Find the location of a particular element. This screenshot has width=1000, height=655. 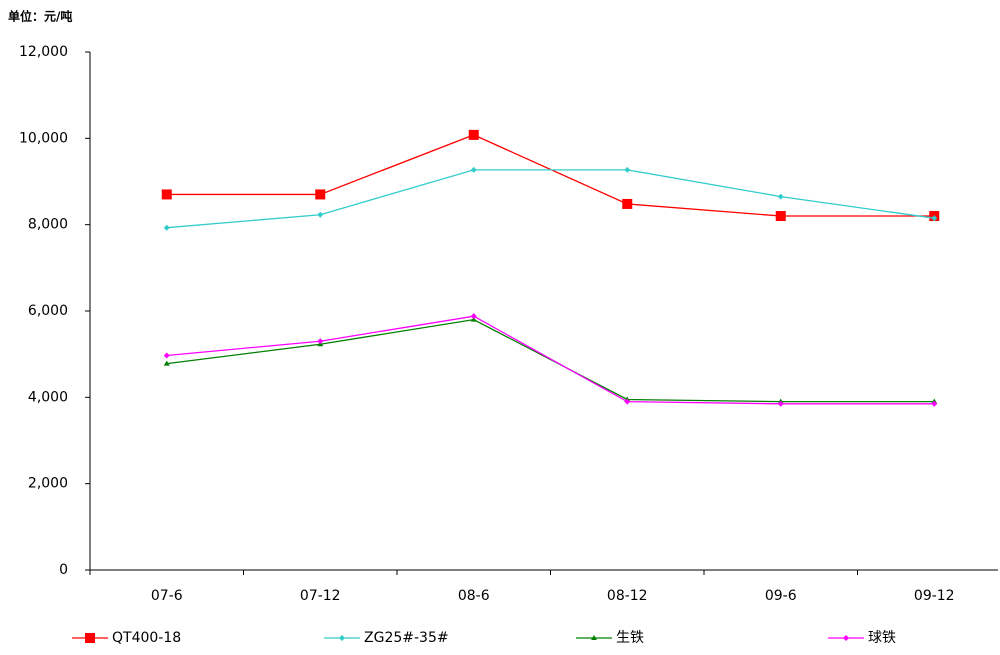

y-tick-label: 6,000 is located at coordinates (48, 311).